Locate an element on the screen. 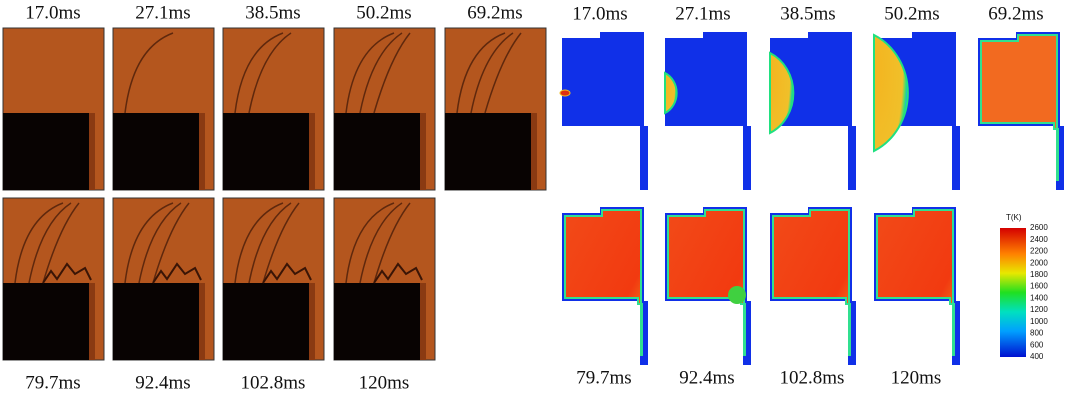  sim-time-label: 120ms is located at coordinates (916, 377).